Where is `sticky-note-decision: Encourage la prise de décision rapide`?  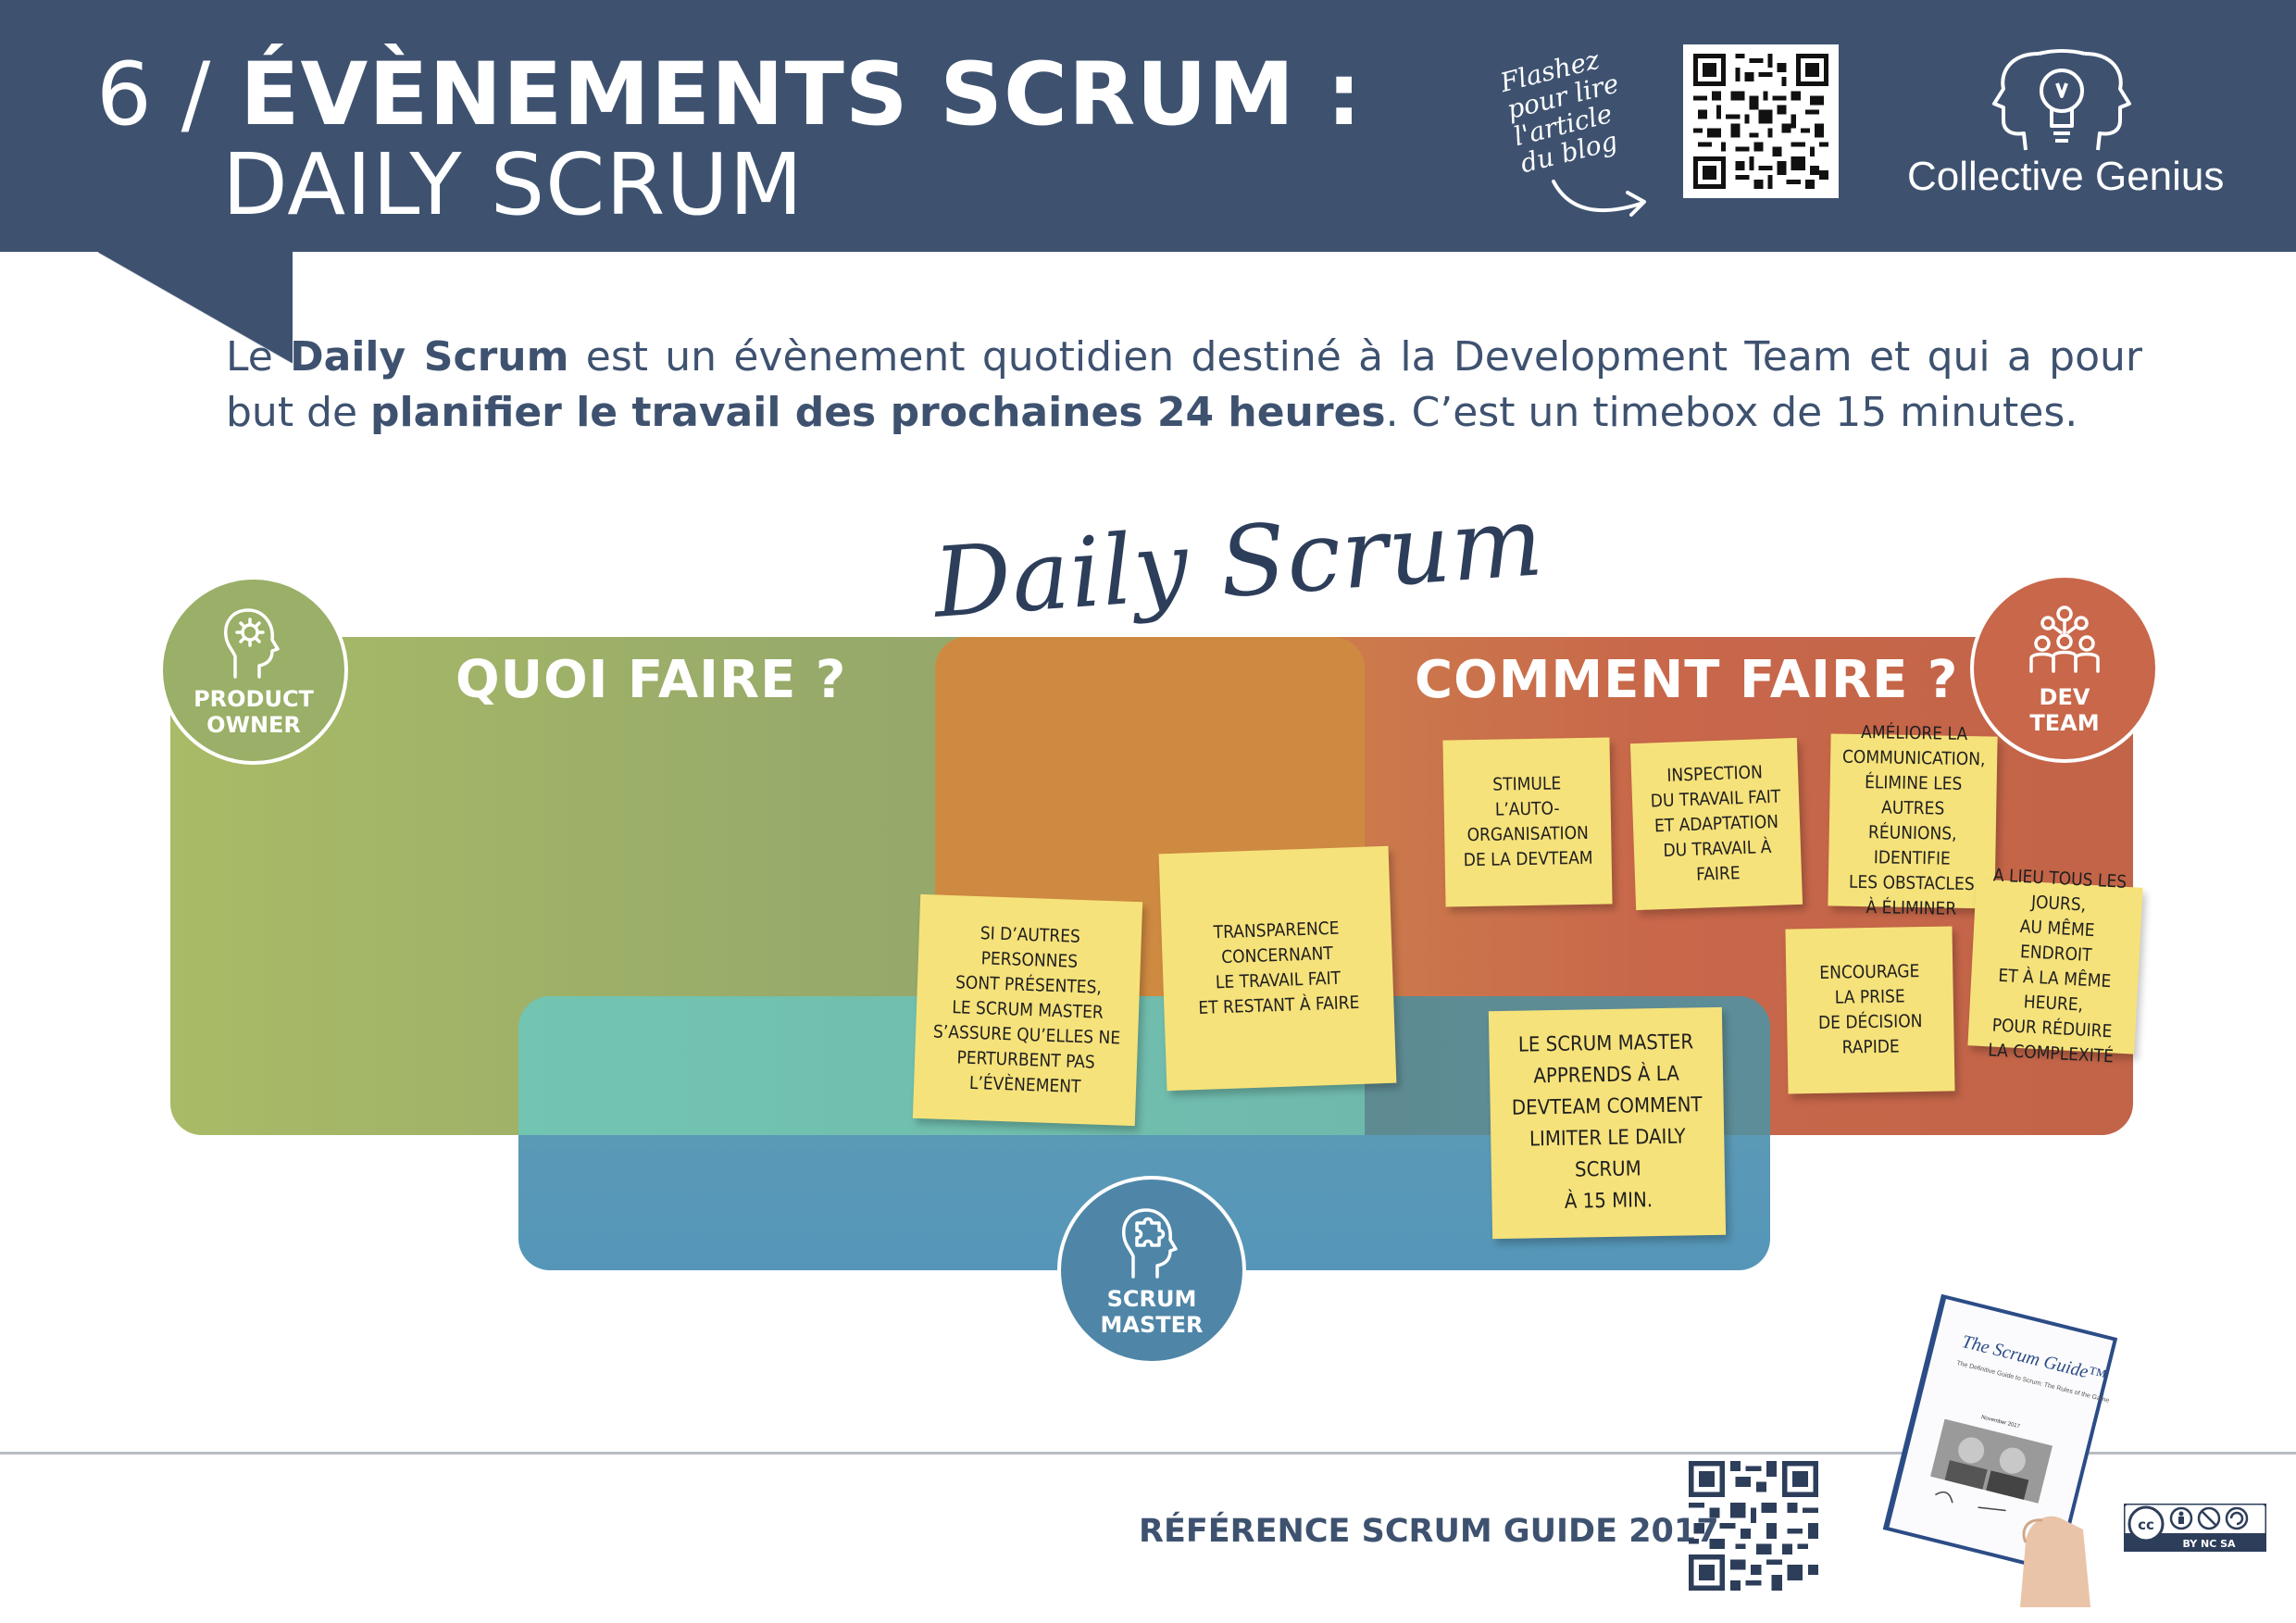 sticky-note-decision: Encourage la prise de décision rapide is located at coordinates (1870, 1010).